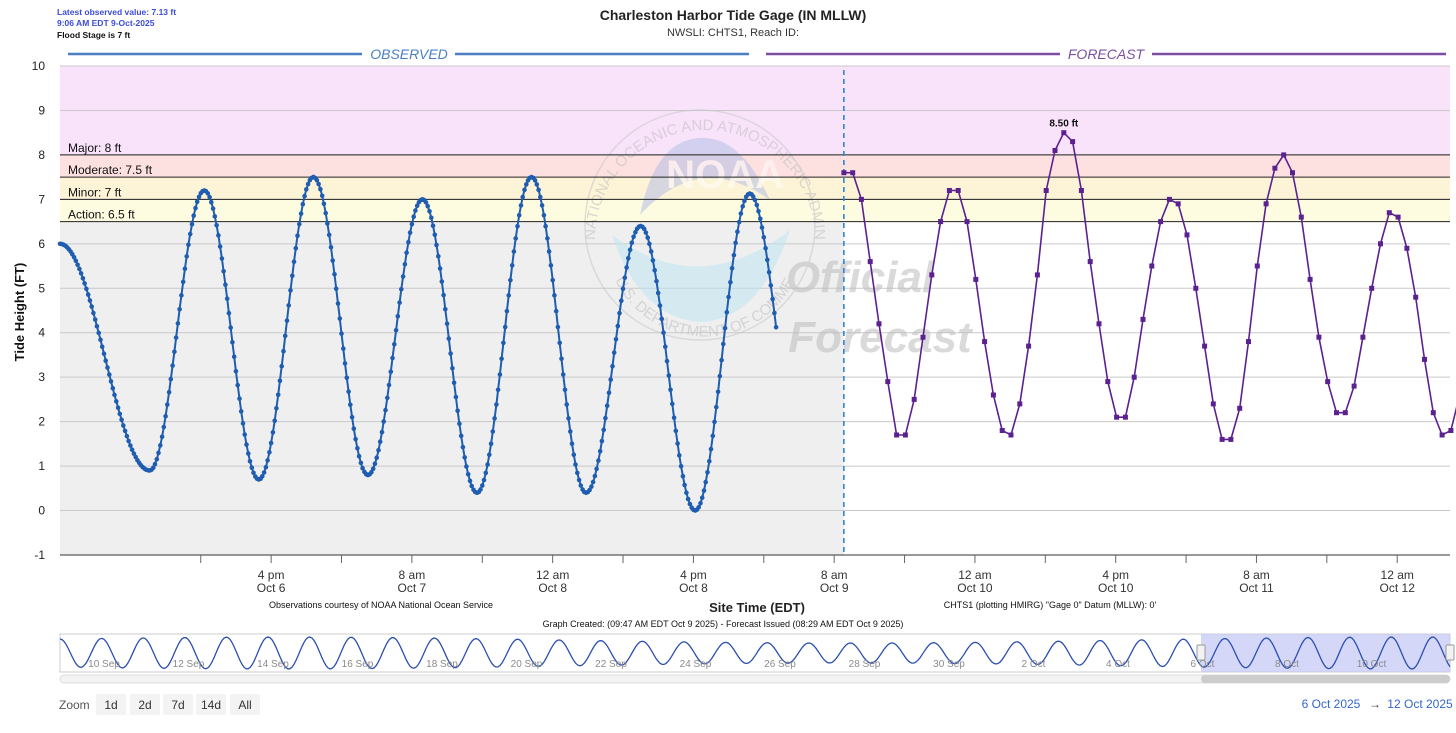 This screenshot has width=1456, height=733. I want to click on navigator-label: 14 Sep, so click(273, 664).